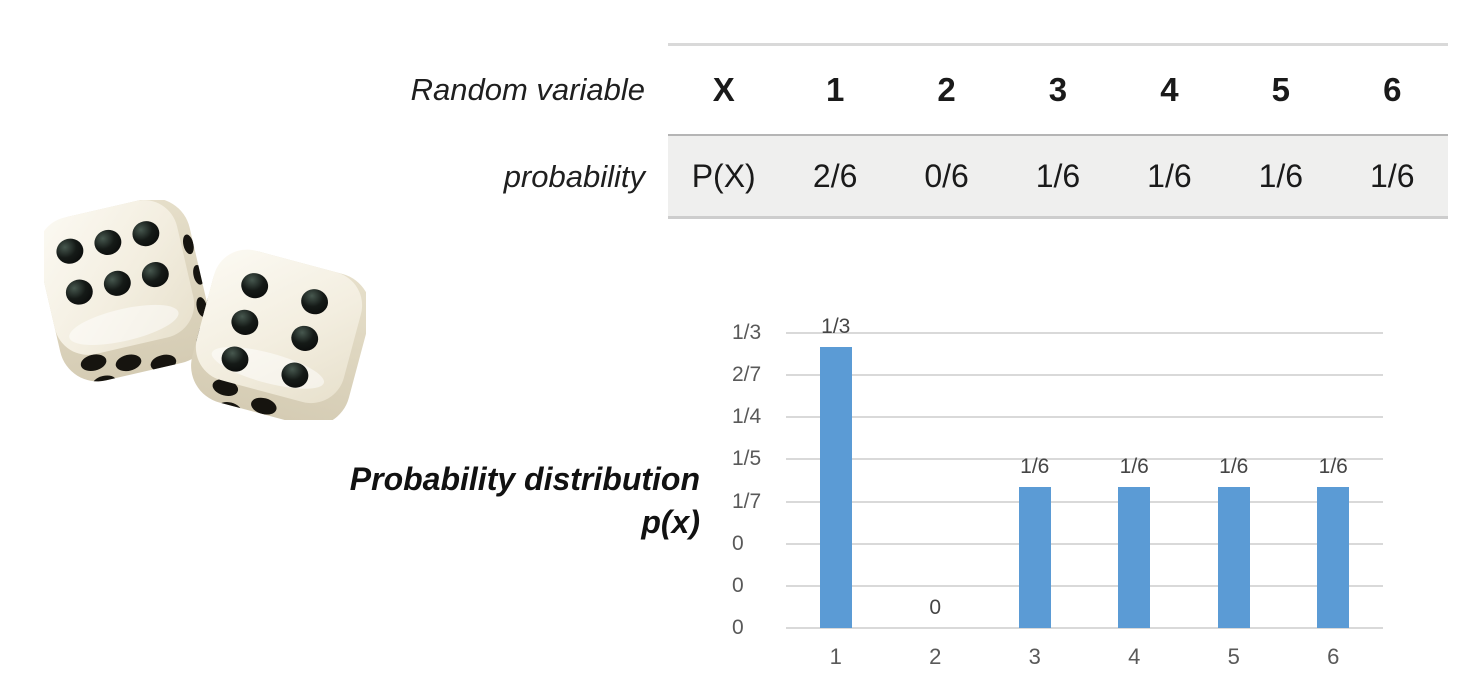  I want to click on table-header-cell: 5, so click(1280, 89).